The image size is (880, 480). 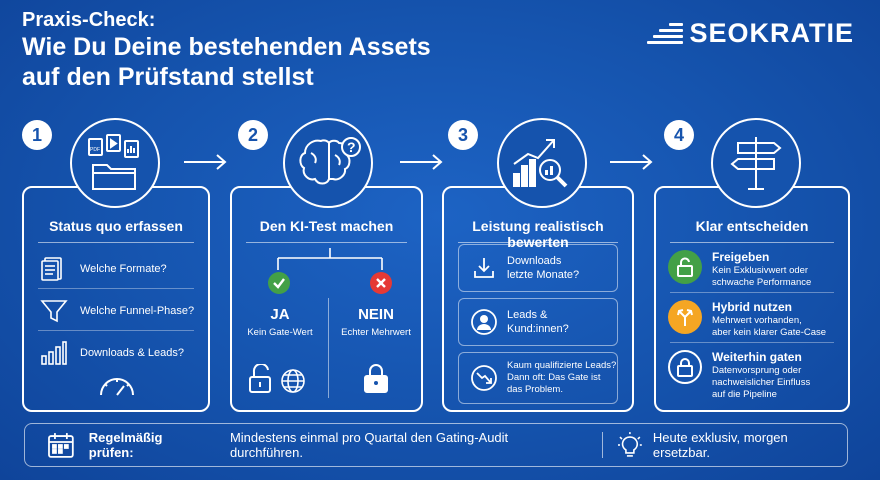 What do you see at coordinates (679, 135) in the screenshot?
I see `step-number-4: 4` at bounding box center [679, 135].